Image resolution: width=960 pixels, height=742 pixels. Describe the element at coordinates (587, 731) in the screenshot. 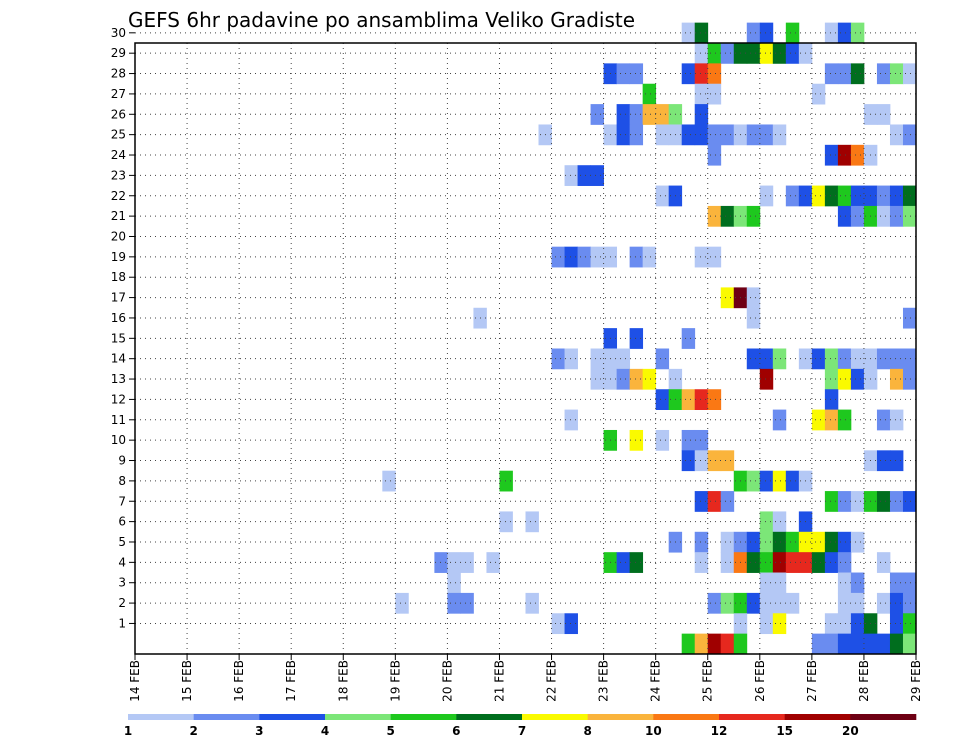

I see `legend-label: 8` at that location.